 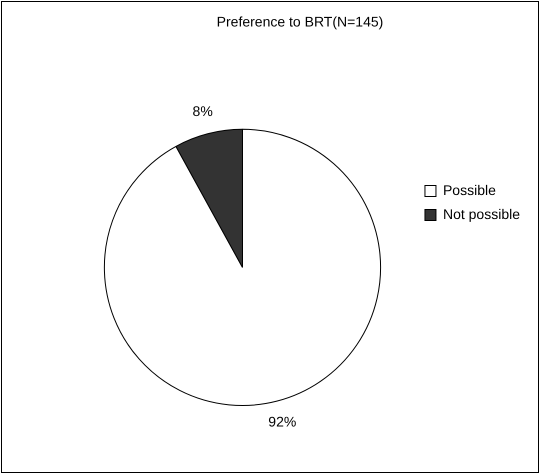 What do you see at coordinates (282, 421) in the screenshot?
I see `data-label: 92%` at bounding box center [282, 421].